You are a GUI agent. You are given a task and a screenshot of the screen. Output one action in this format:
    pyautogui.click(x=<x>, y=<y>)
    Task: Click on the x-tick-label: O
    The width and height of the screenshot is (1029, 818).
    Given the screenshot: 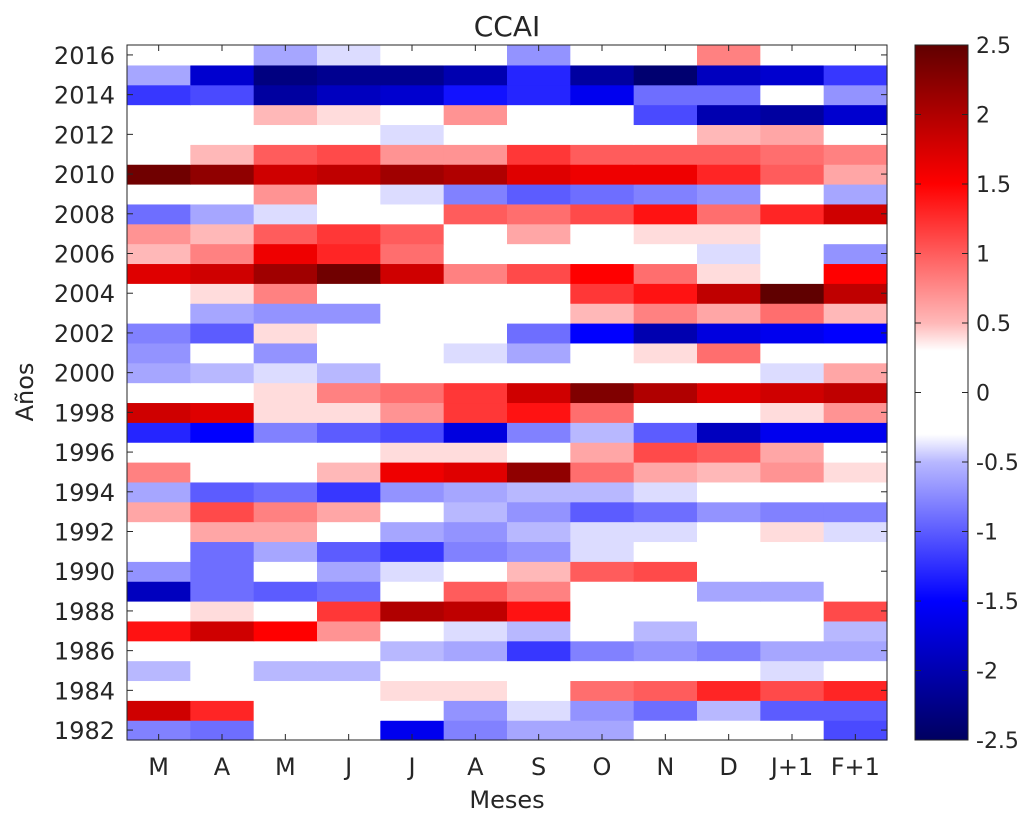 What is the action you would take?
    pyautogui.click(x=602, y=767)
    